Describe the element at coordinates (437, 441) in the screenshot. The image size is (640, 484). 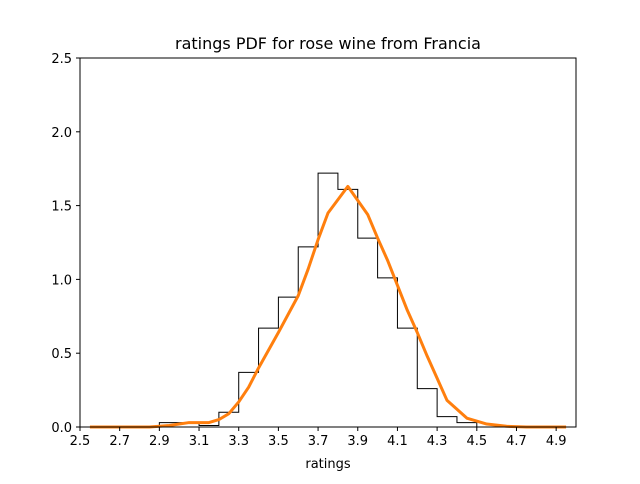
I see `x-tick-label: 4.3` at that location.